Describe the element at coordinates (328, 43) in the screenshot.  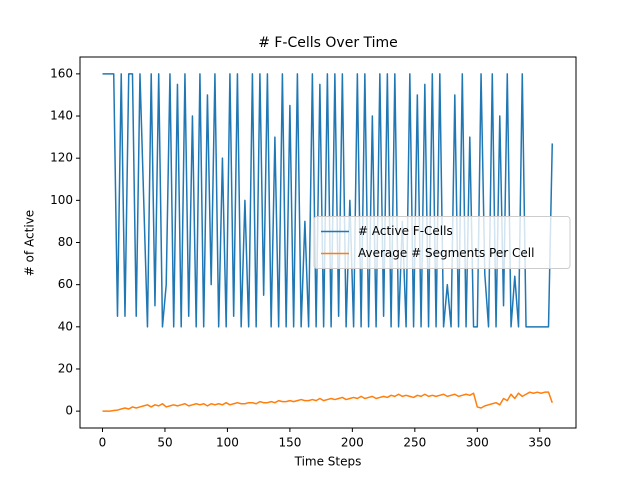
I see `chart-title: # F-Cells Over Time` at that location.